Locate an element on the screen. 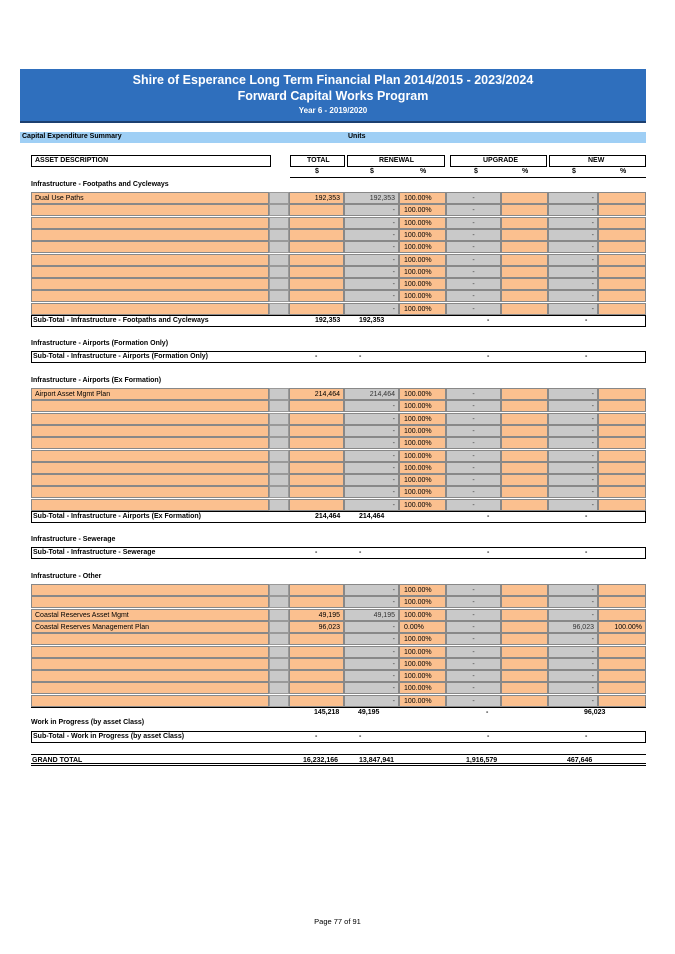  unit-upgrade: $ is located at coordinates (476, 171).